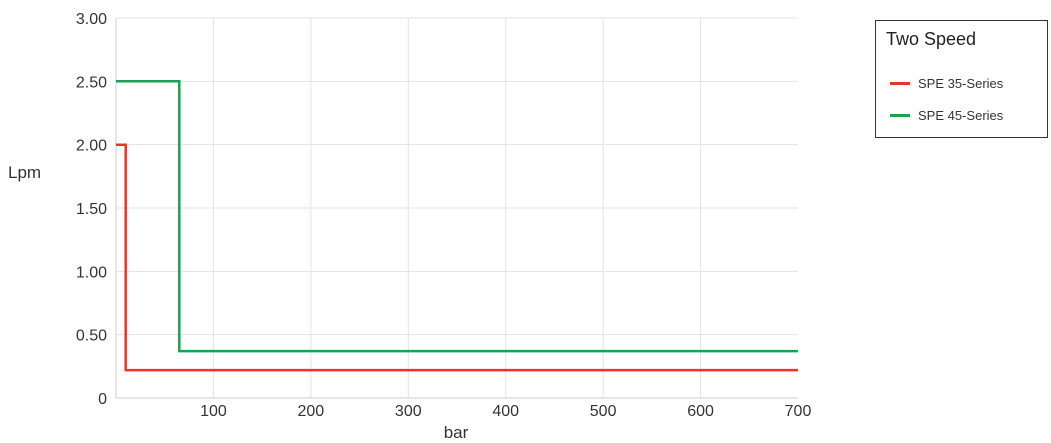 The height and width of the screenshot is (443, 1051). What do you see at coordinates (102, 399) in the screenshot?
I see `y-tick-label: 0` at bounding box center [102, 399].